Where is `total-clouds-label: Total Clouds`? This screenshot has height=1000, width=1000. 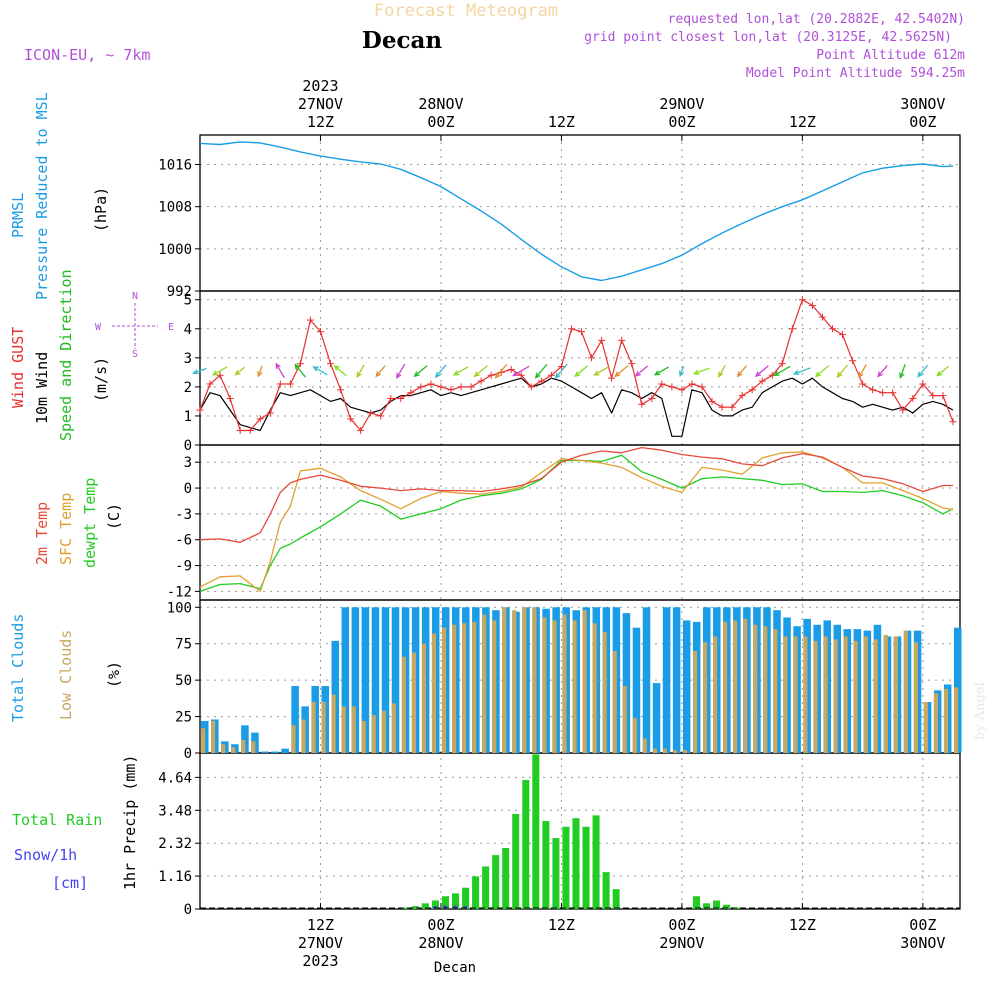 total-clouds-label: Total Clouds is located at coordinates (18, 668).